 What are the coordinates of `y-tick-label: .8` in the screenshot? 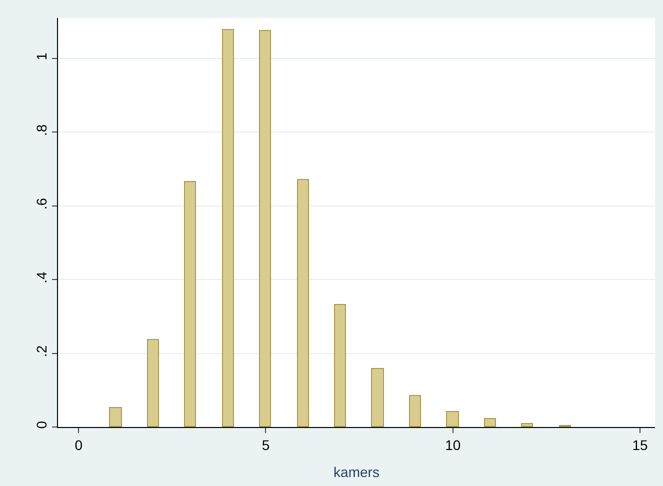 It's located at (41, 130).